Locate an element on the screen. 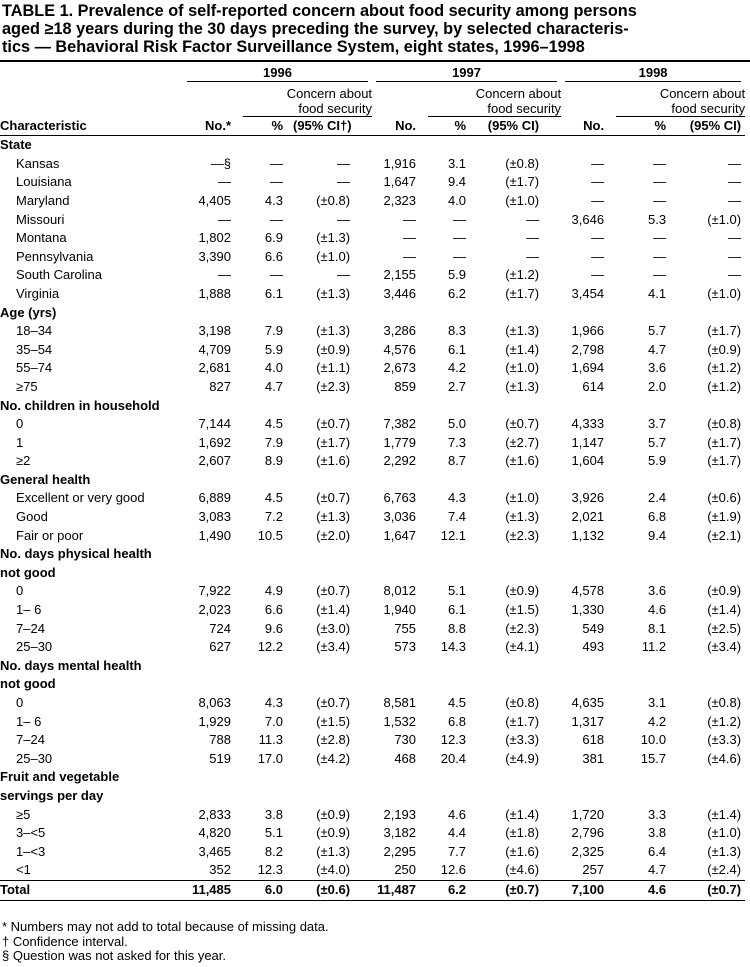  section-heading: State is located at coordinates (16, 145).